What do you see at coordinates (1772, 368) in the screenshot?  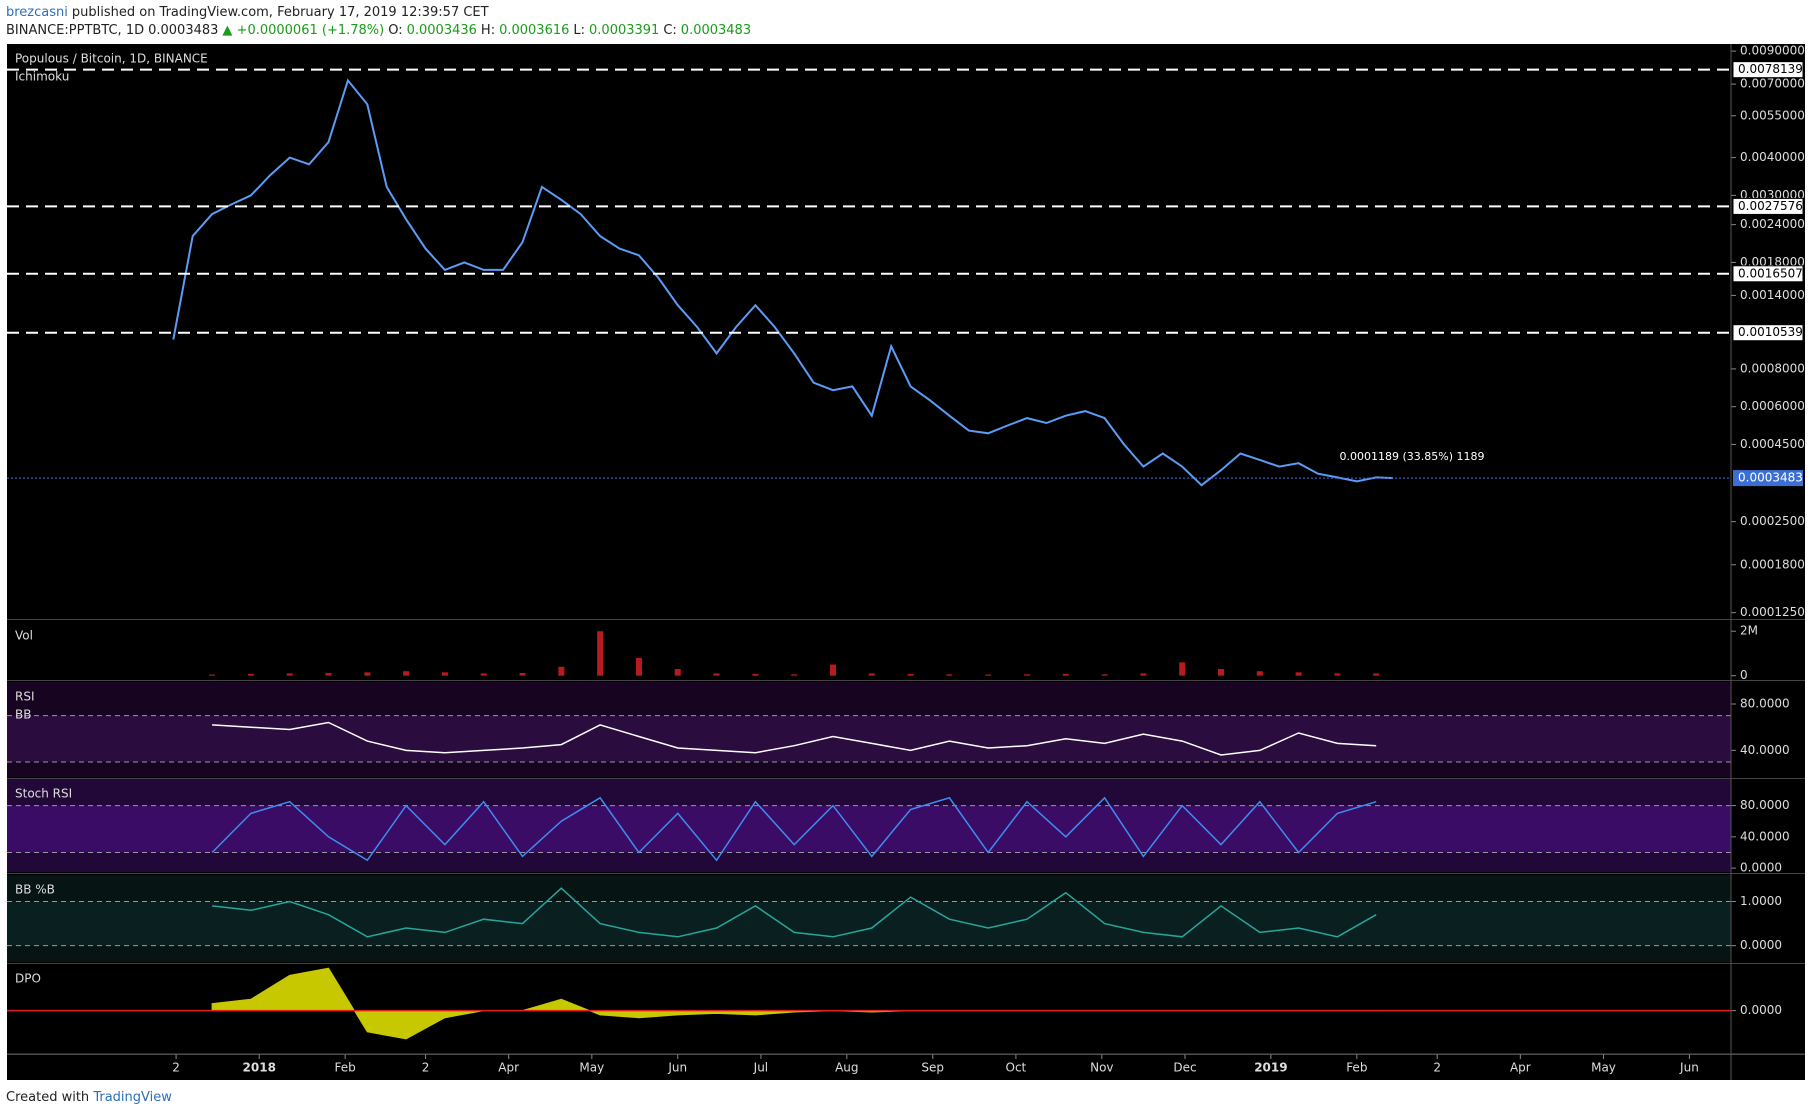 I see `y-tick-label: 0.0008000` at bounding box center [1772, 368].